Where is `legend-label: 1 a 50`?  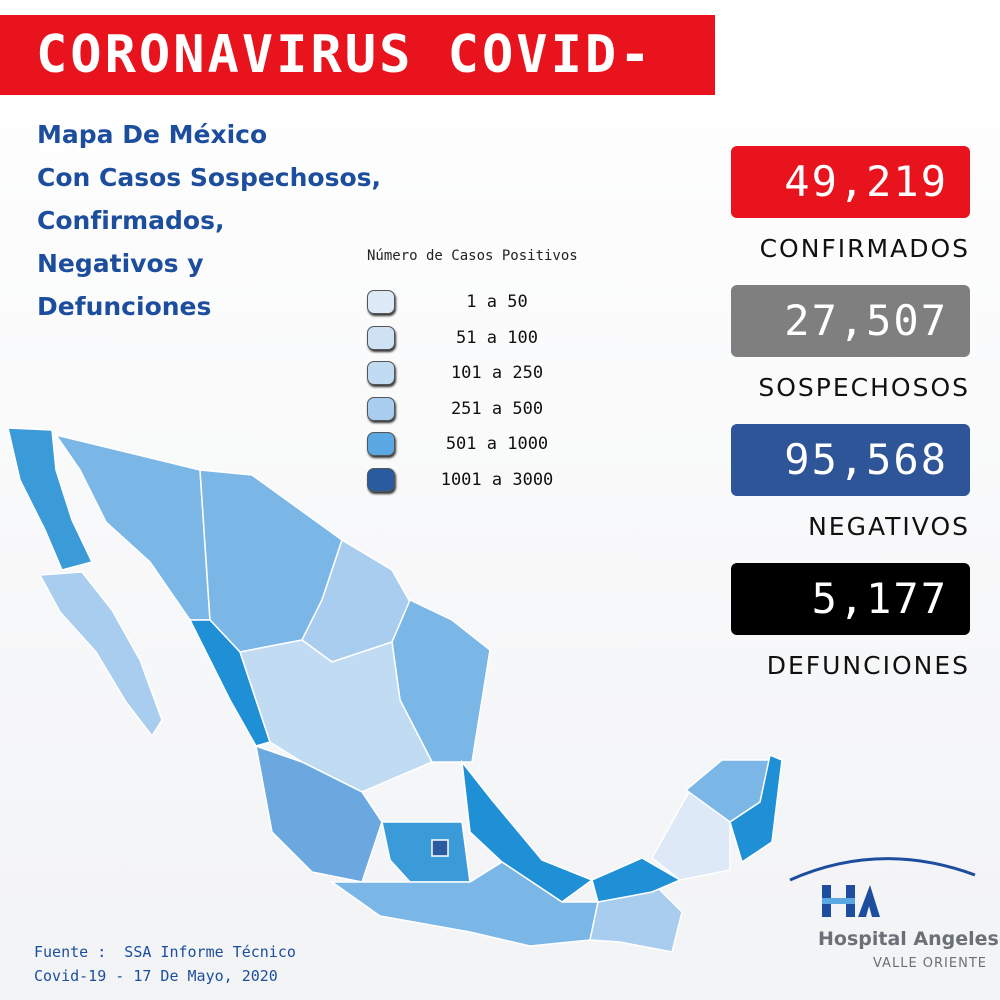
legend-label: 1 a 50 is located at coordinates (497, 302).